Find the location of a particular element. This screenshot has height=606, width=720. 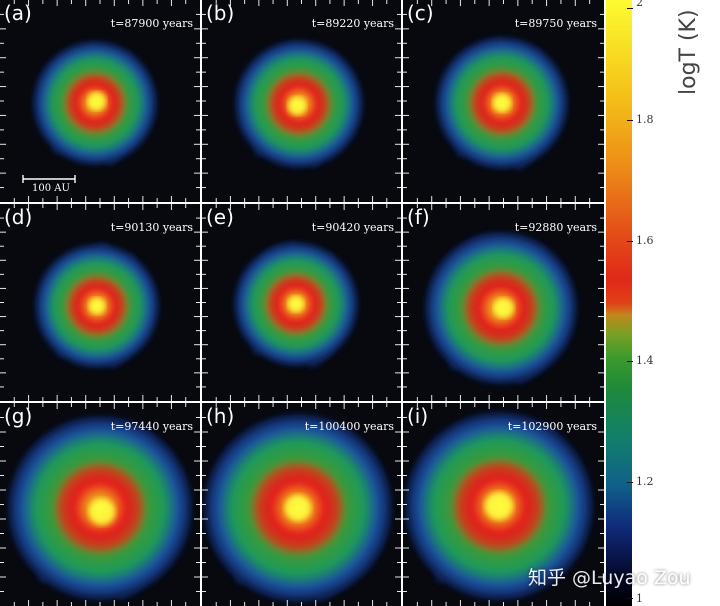

panel-time: t=92880 years is located at coordinates (555, 227).